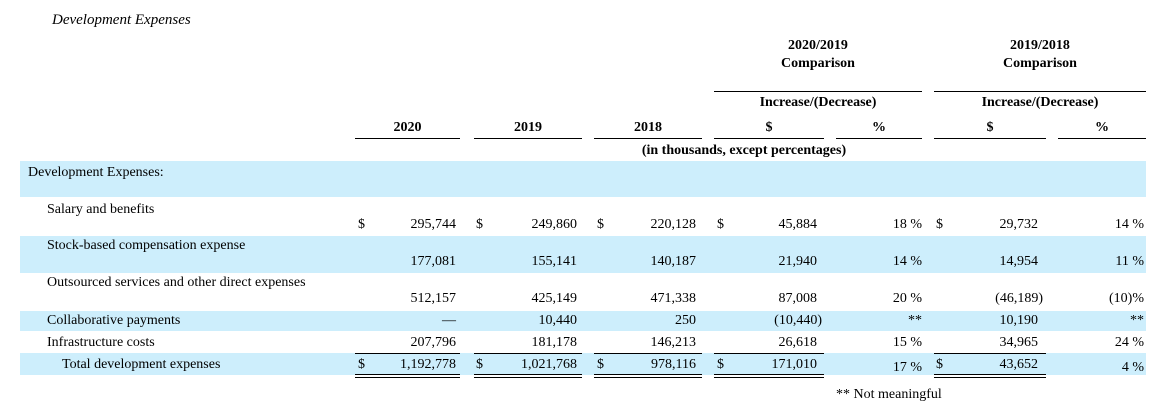 The width and height of the screenshot is (1161, 410). Describe the element at coordinates (141, 364) in the screenshot. I see `row-label-total: Total development expenses` at that location.